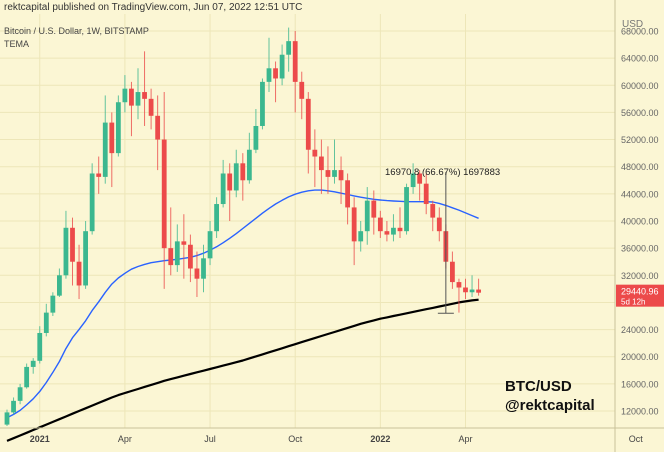 This screenshot has height=452, width=664. What do you see at coordinates (332, 435) in the screenshot?
I see `time-axis: 2021 Apr Jul Oct 2022 Apr Oct` at bounding box center [332, 435].